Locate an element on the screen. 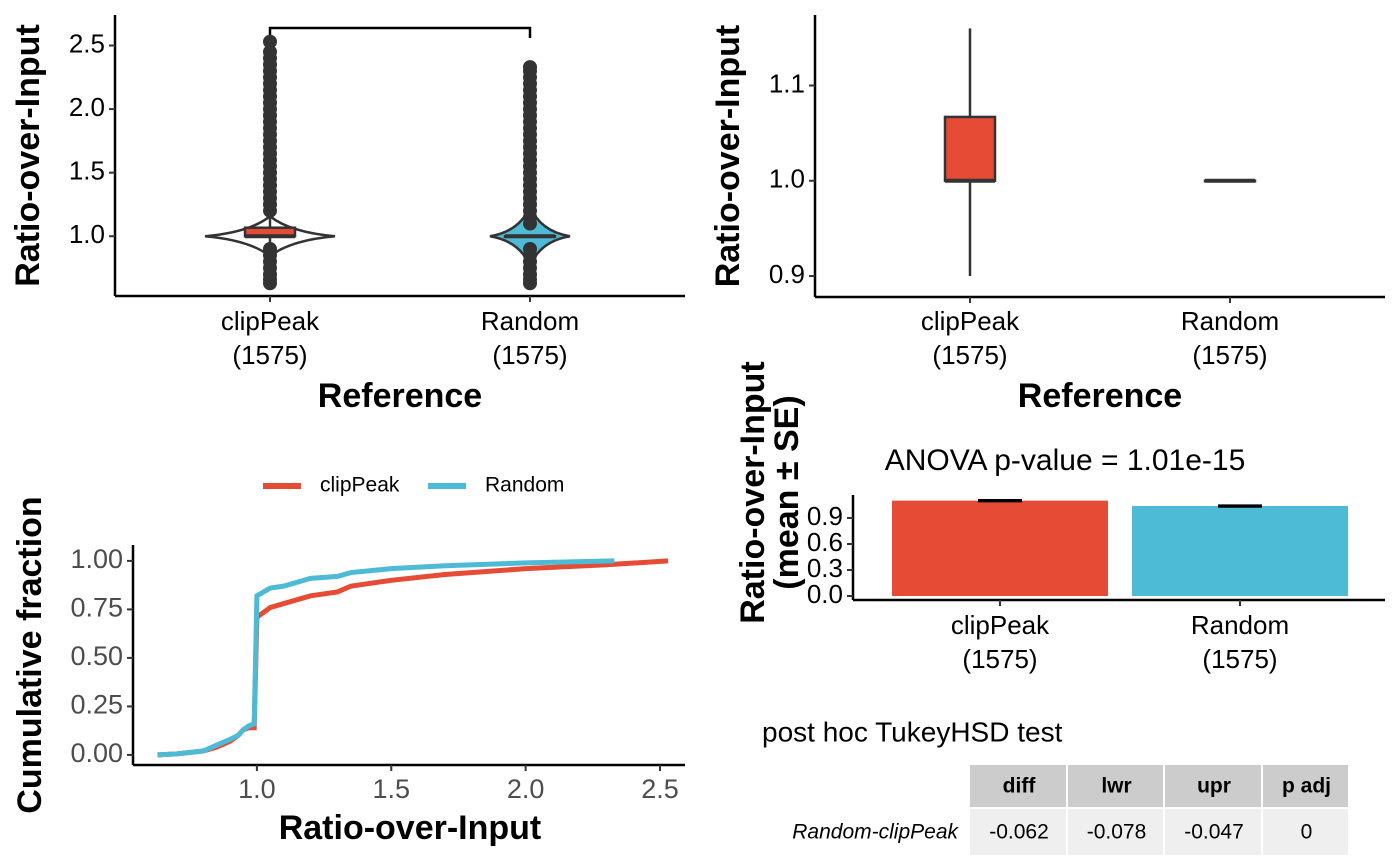 The image size is (1400, 866). cell: -0.047 is located at coordinates (1214, 832).